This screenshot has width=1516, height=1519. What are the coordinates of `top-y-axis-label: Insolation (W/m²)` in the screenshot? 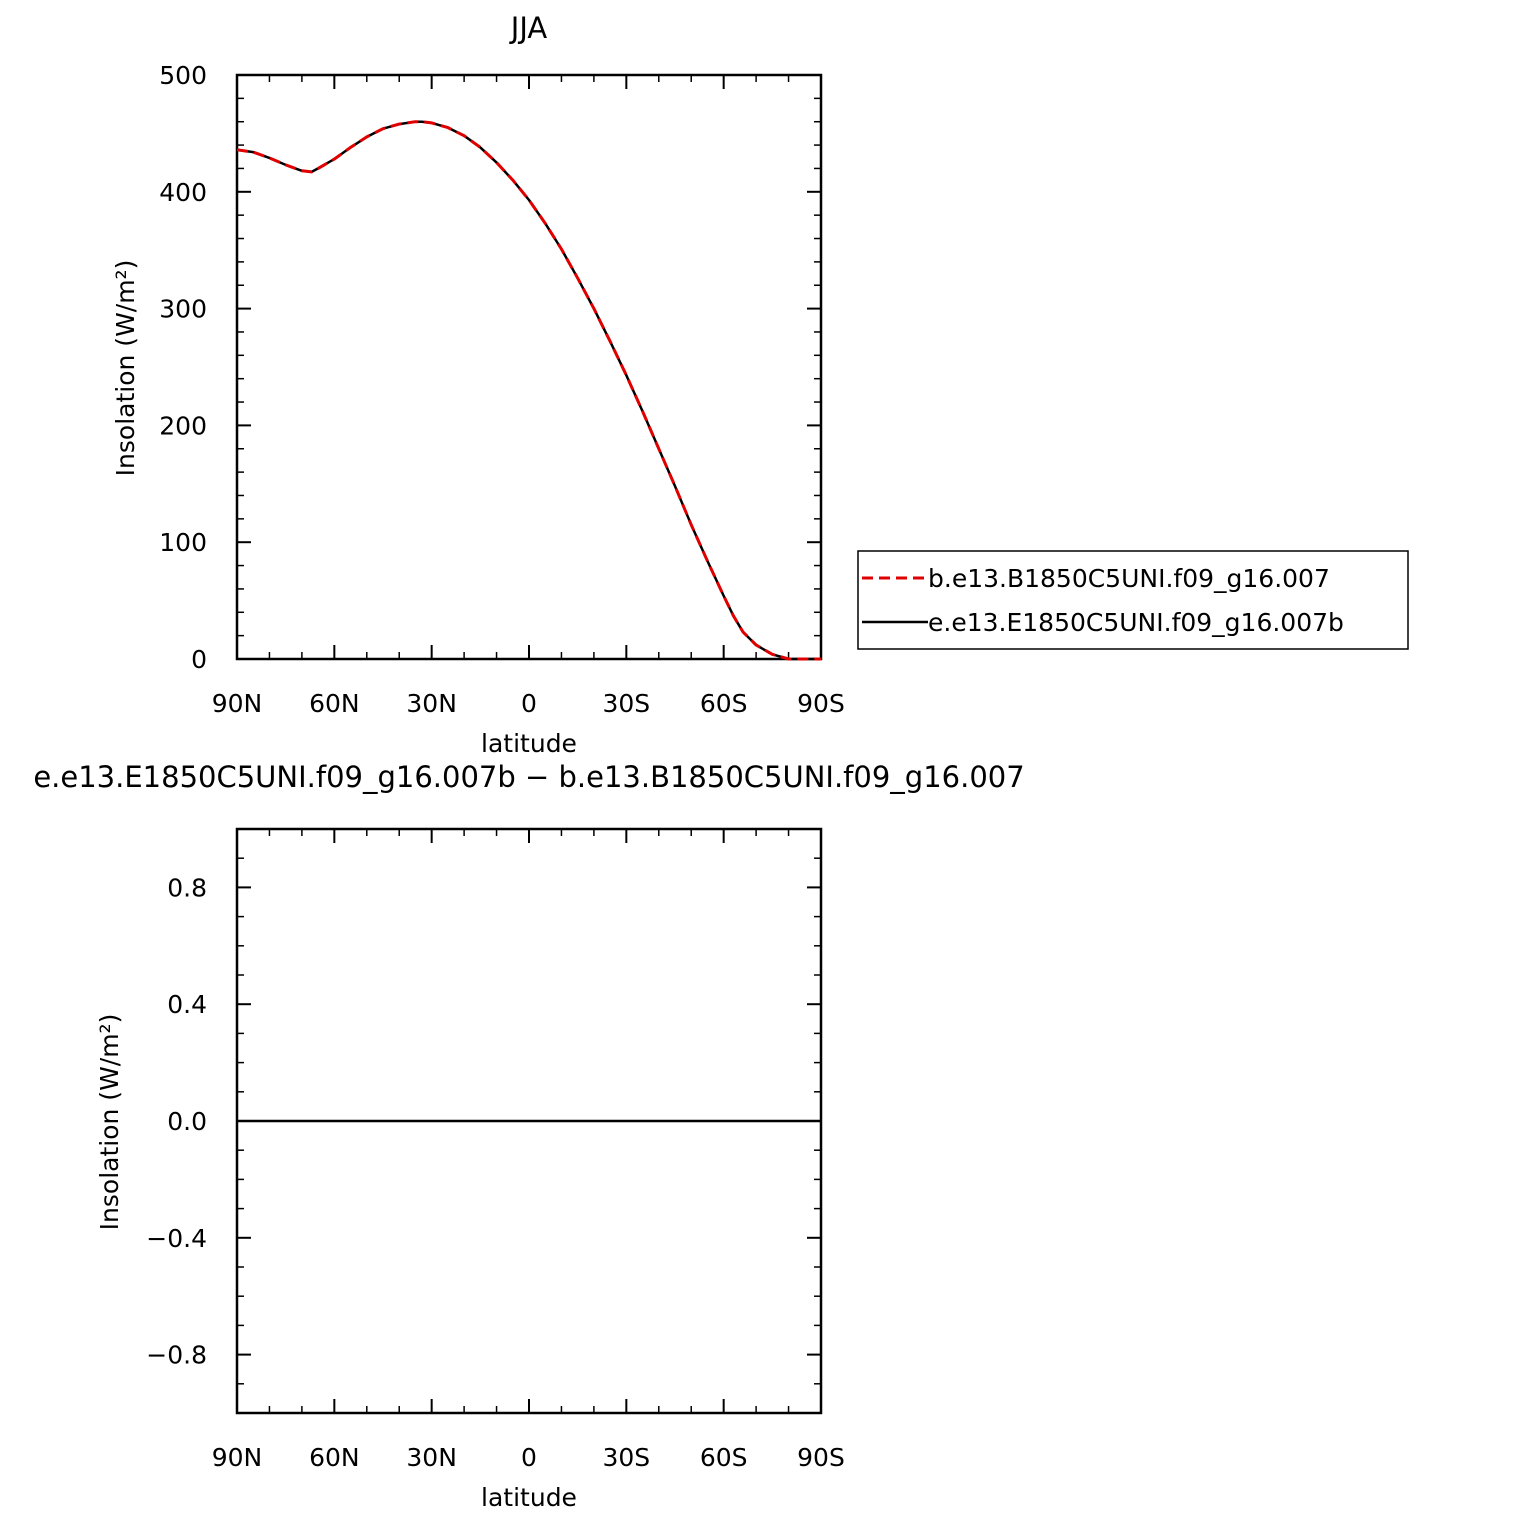 It's located at (125, 368).